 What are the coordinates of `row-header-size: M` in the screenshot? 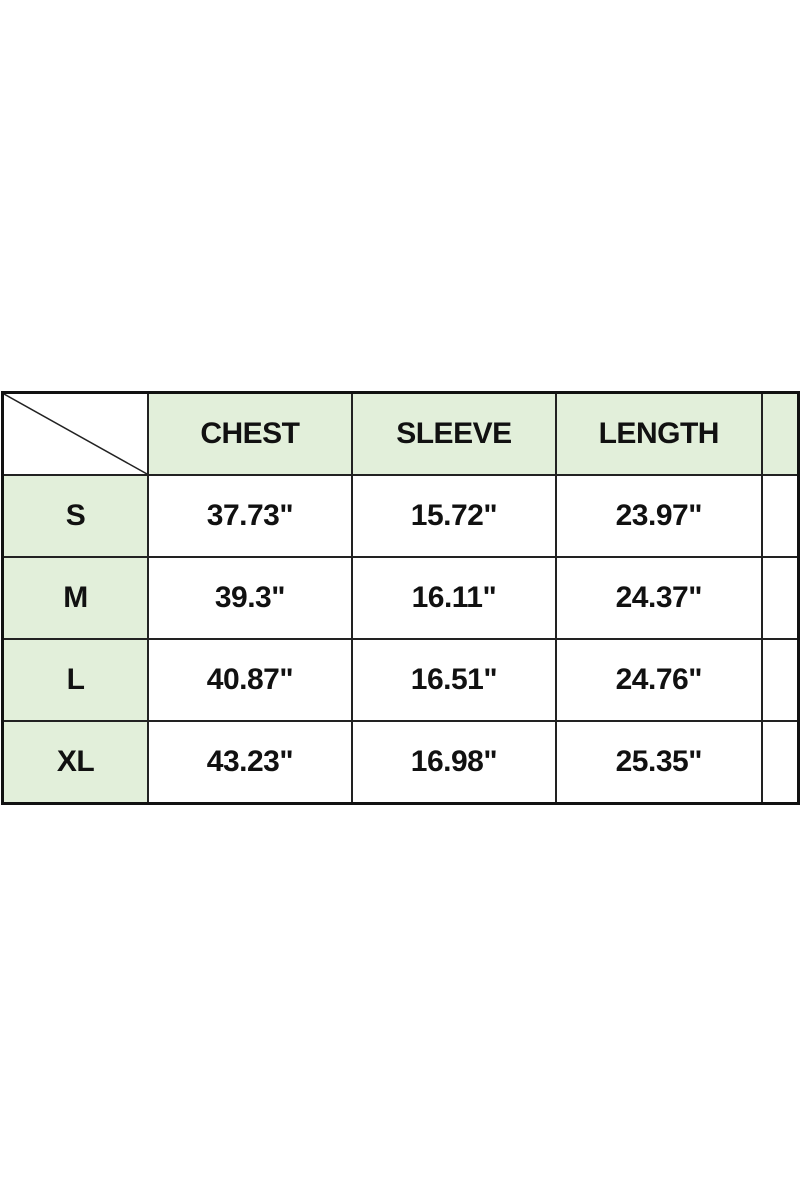 It's located at (75, 598).